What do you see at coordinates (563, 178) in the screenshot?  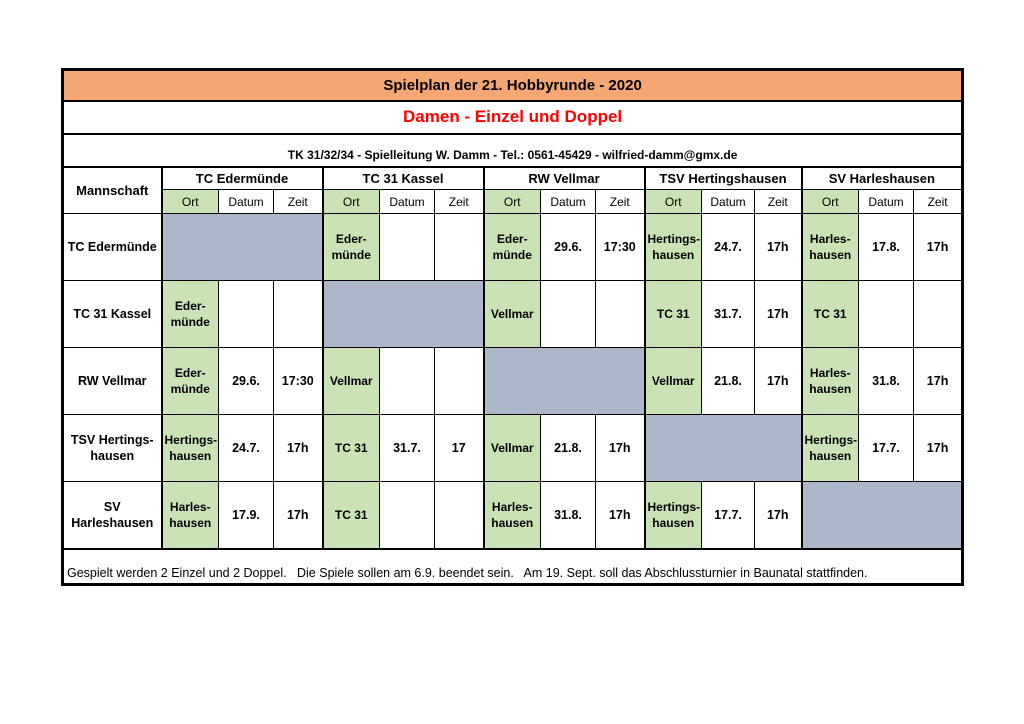 I see `team-column-header: RW Vellmar` at bounding box center [563, 178].